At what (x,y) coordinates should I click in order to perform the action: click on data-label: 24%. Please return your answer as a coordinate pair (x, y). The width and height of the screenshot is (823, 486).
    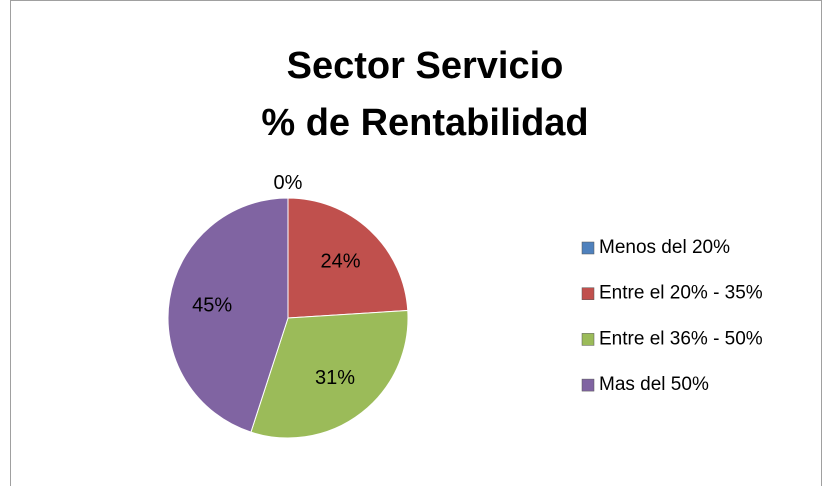
    Looking at the image, I should click on (341, 261).